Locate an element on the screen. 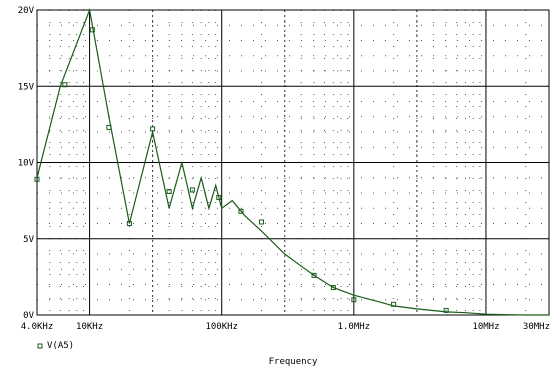  y-tick-label: 0V is located at coordinates (28, 316).